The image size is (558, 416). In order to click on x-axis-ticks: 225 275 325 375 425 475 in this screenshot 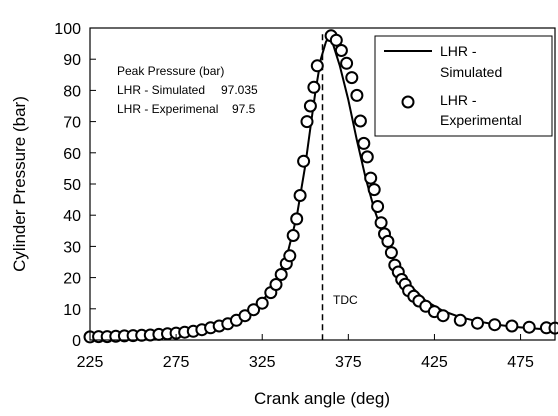, I will do `click(305, 352)`.